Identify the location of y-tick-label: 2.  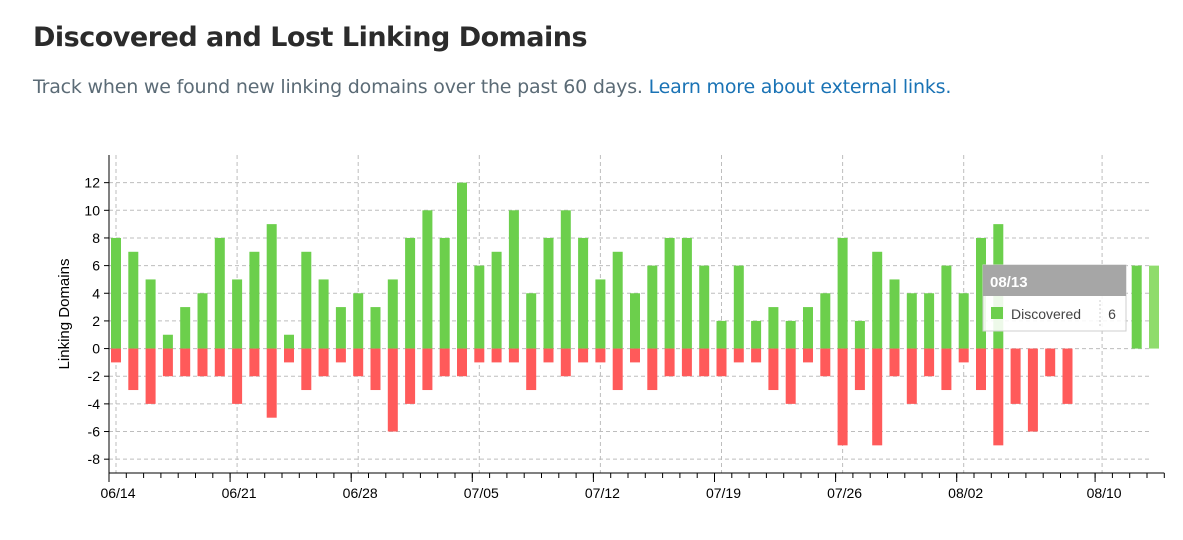
(96, 321).